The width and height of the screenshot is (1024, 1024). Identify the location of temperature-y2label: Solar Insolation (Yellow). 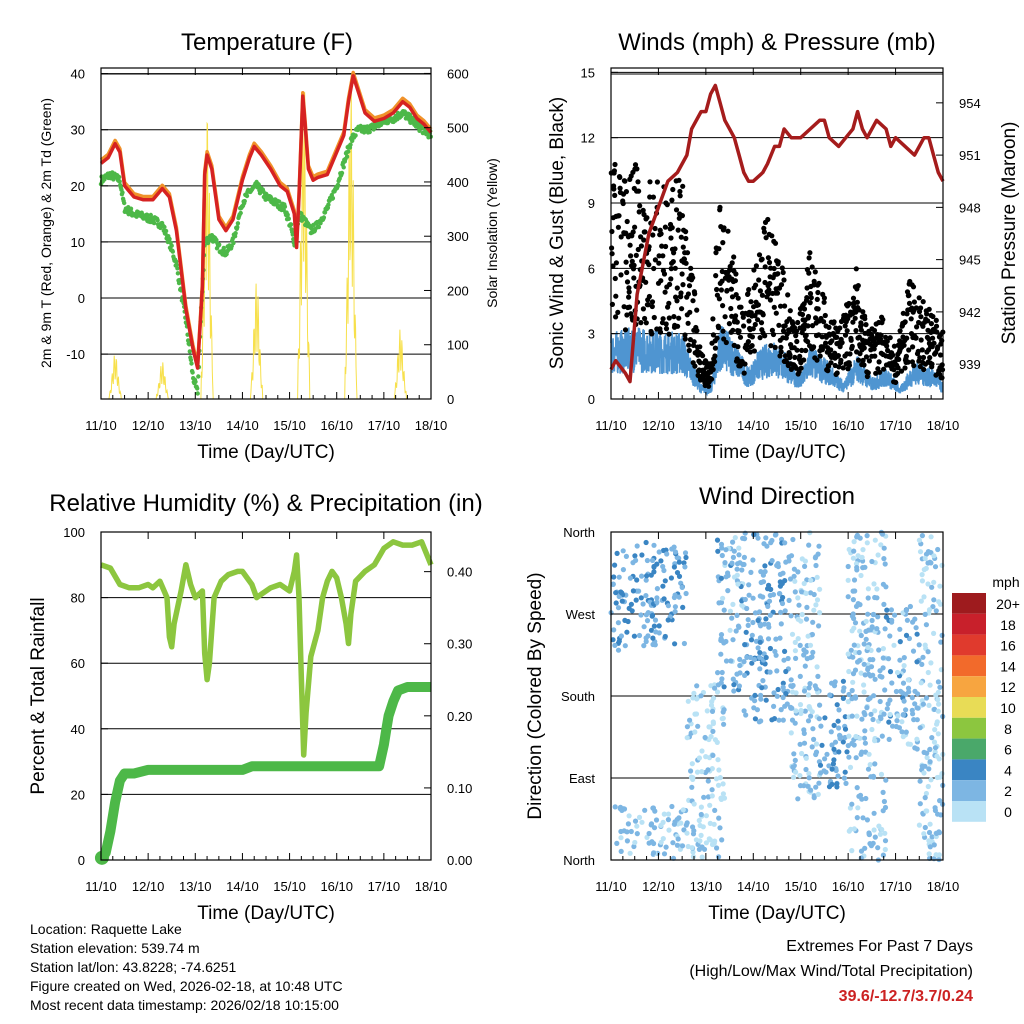
(492, 233).